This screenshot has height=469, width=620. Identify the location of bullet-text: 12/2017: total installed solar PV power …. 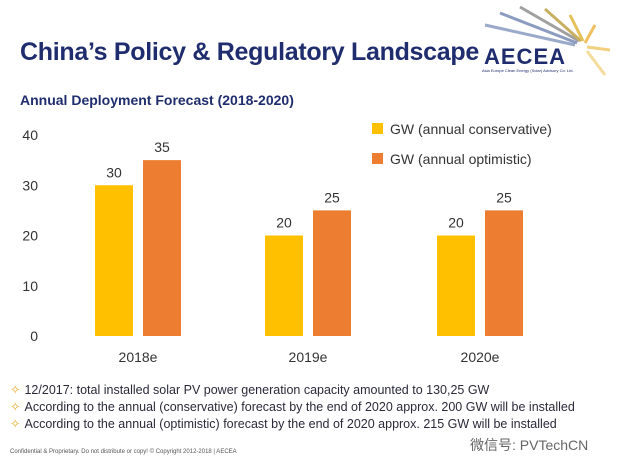
(257, 390).